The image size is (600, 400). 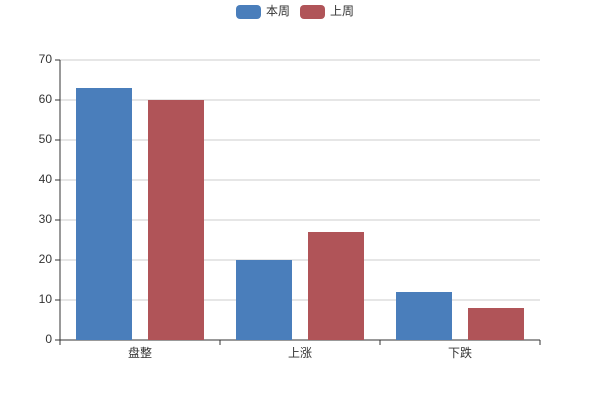 I want to click on y-tick-label: 10, so click(x=46, y=299).